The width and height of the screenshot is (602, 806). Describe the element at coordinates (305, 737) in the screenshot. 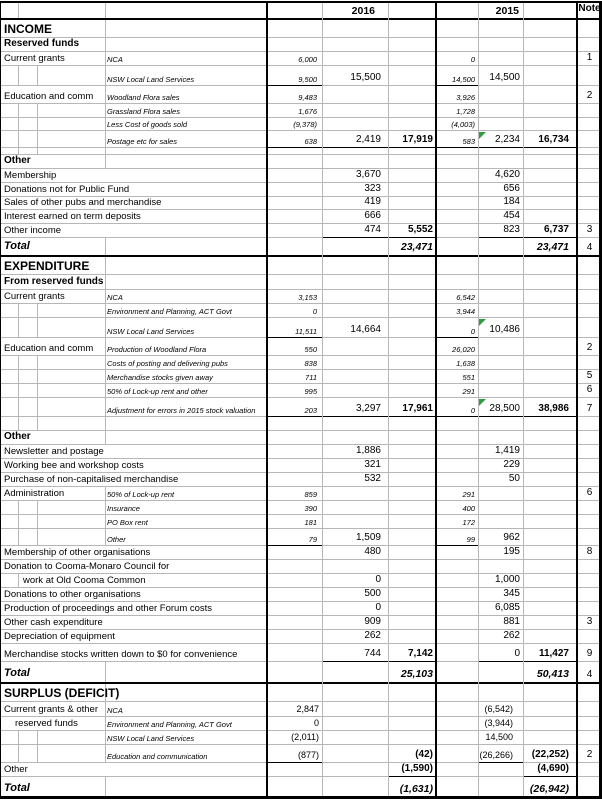

I see `cell-surplus-nsw-lls-a: (2,011)` at that location.